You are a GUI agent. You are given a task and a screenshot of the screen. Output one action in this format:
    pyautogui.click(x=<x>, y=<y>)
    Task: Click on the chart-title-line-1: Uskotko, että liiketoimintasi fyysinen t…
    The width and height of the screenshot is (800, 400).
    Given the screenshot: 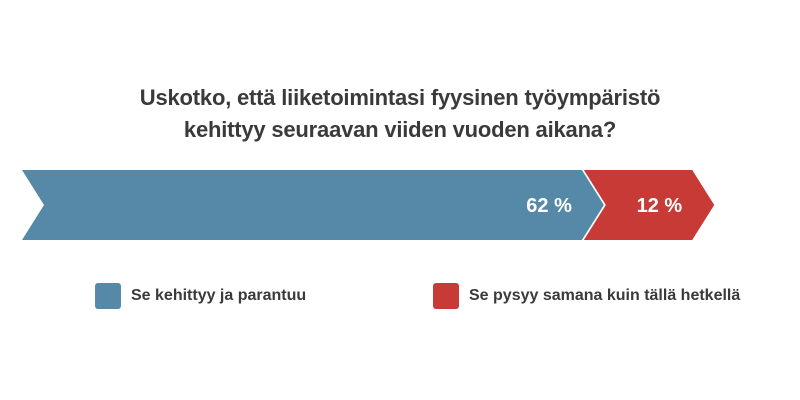 What is the action you would take?
    pyautogui.click(x=400, y=97)
    